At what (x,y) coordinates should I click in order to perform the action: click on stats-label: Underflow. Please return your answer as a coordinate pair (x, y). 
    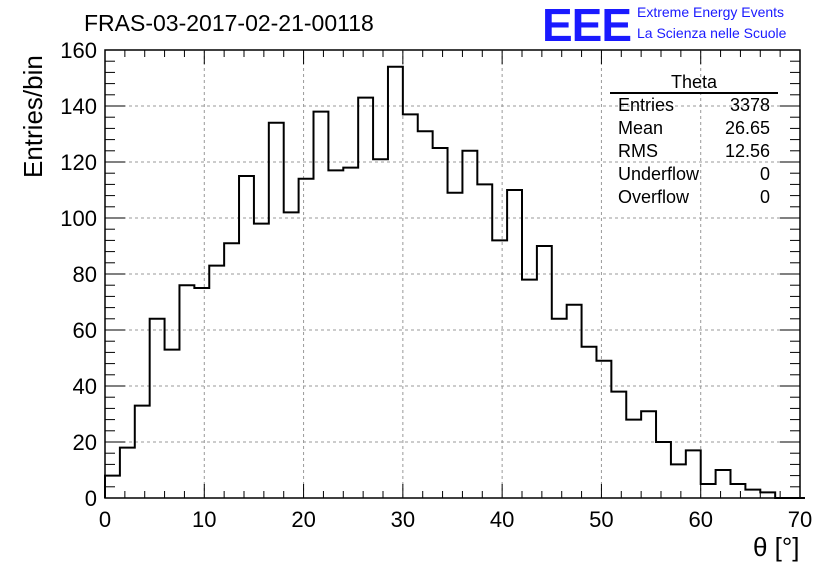
    Looking at the image, I should click on (659, 174).